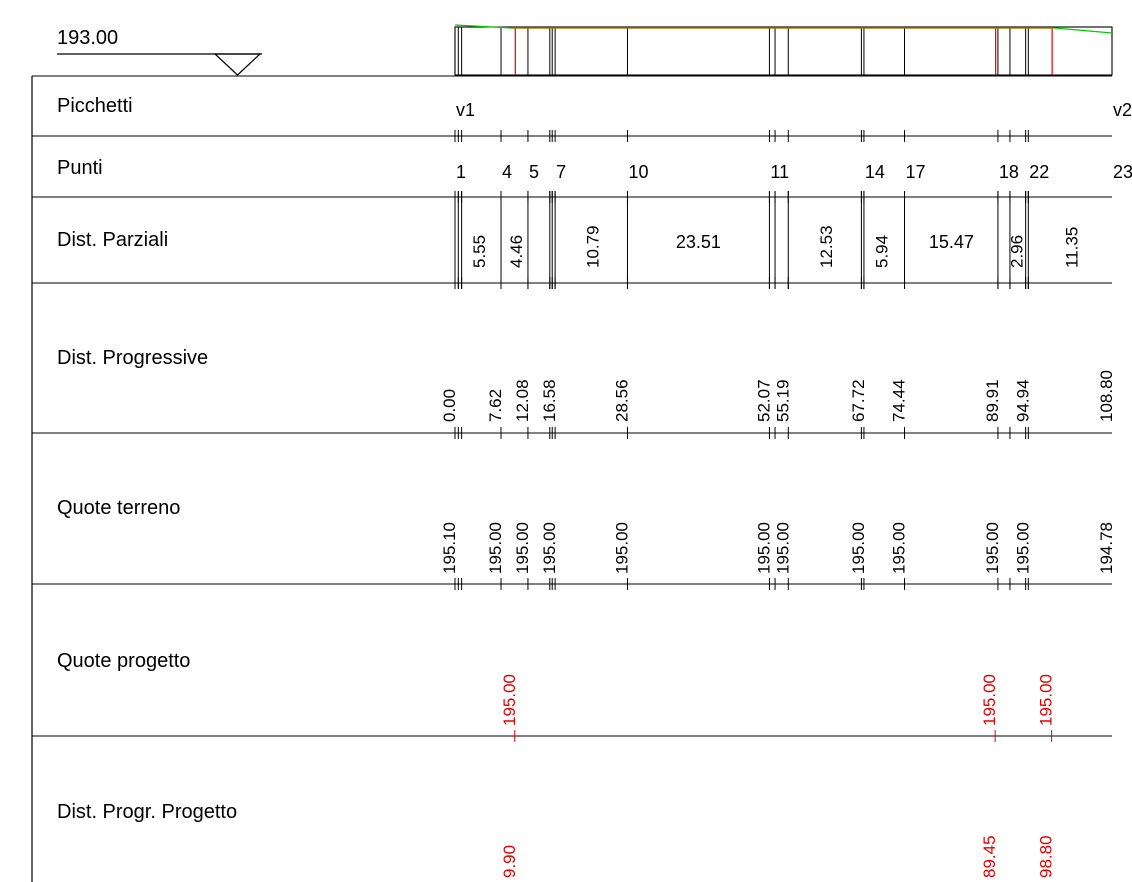  I want to click on row-label-terreno: Quote terreno, so click(118, 508).